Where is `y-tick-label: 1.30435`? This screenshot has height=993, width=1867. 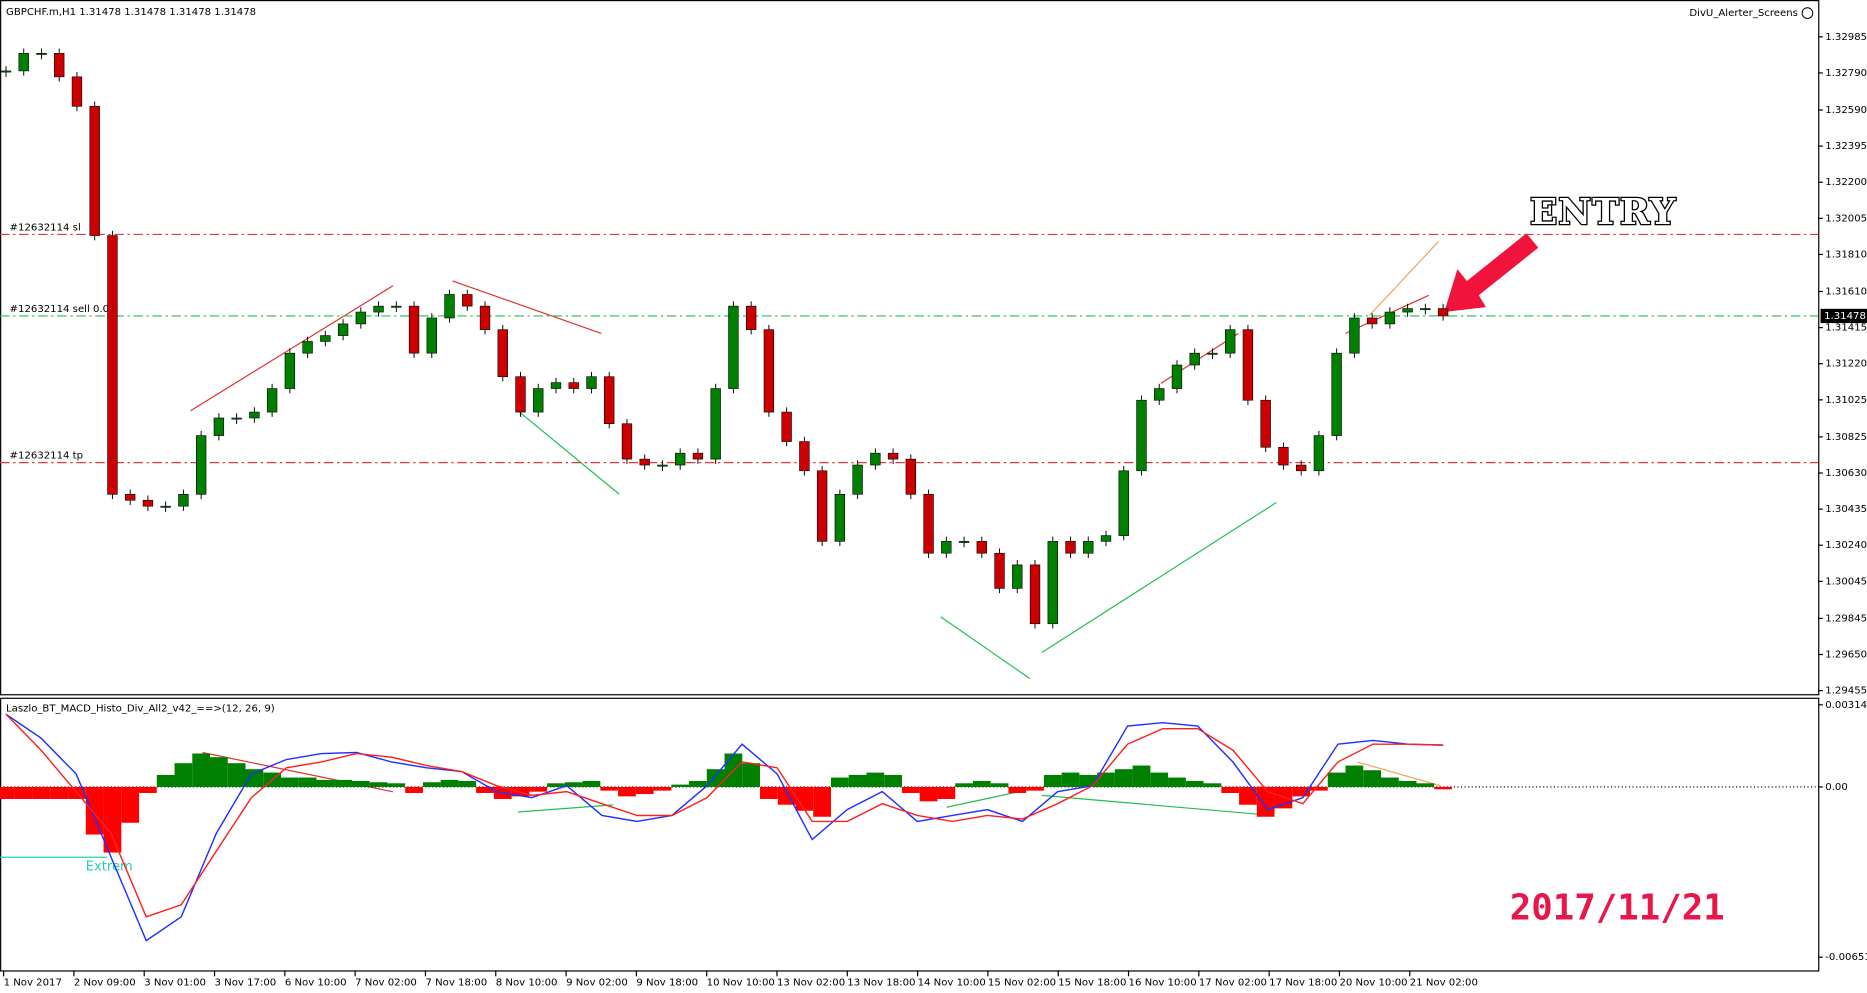 y-tick-label: 1.30435 is located at coordinates (1846, 509).